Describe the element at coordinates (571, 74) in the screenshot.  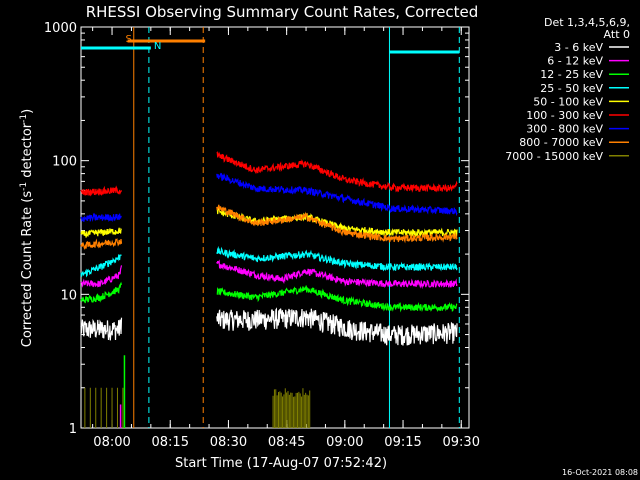
I see `legend-entry-label: 12 - 25 keV` at that location.